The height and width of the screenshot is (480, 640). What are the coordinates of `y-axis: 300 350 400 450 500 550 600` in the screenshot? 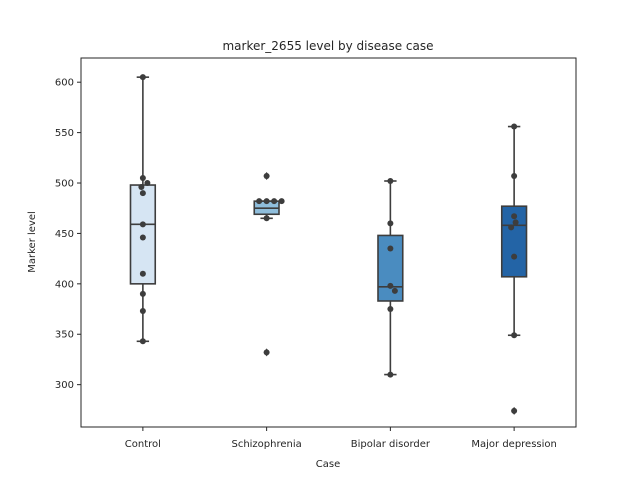 It's located at (68, 234).